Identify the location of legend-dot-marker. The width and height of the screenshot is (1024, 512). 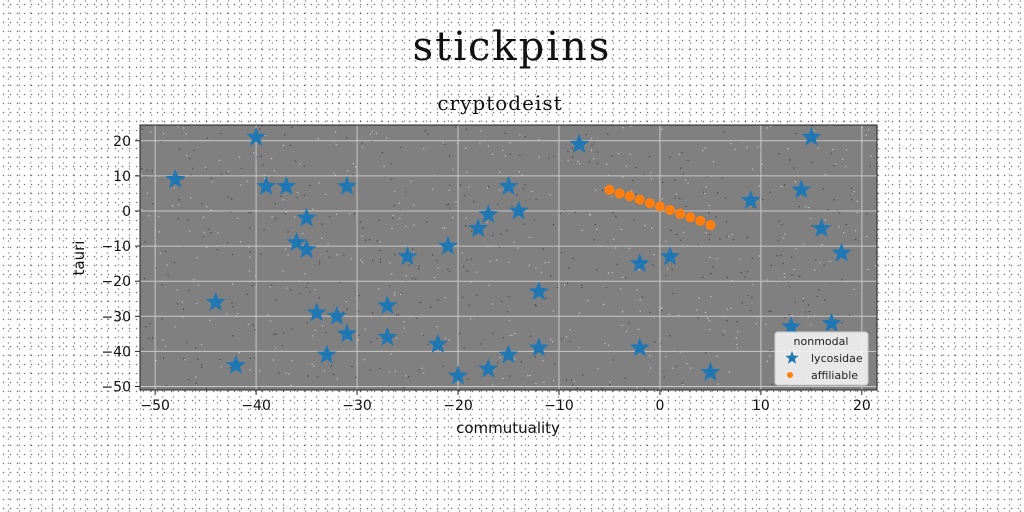
(790, 375).